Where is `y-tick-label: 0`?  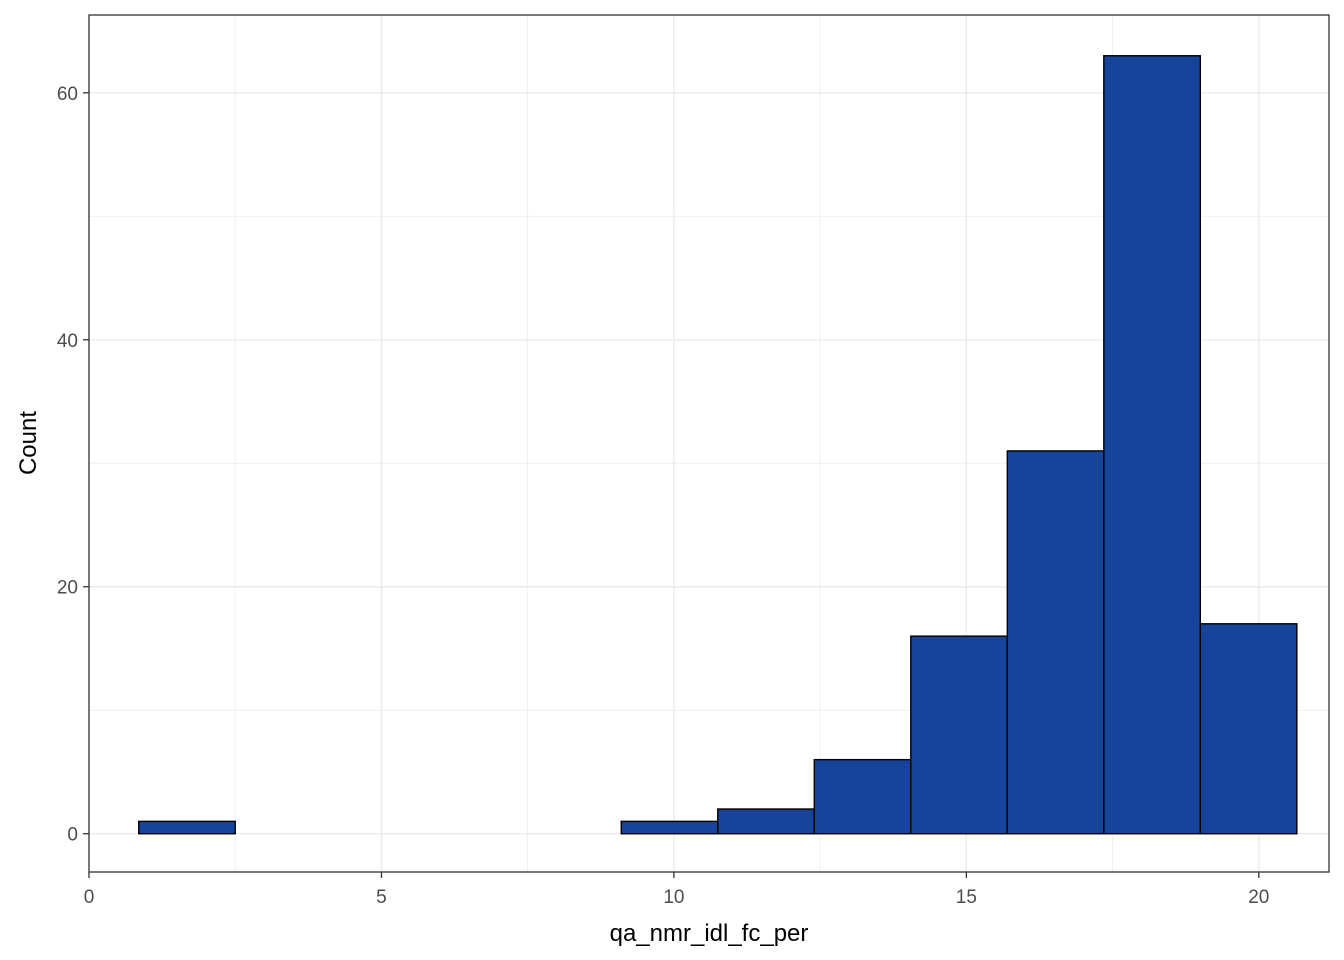
y-tick-label: 0 is located at coordinates (72, 835).